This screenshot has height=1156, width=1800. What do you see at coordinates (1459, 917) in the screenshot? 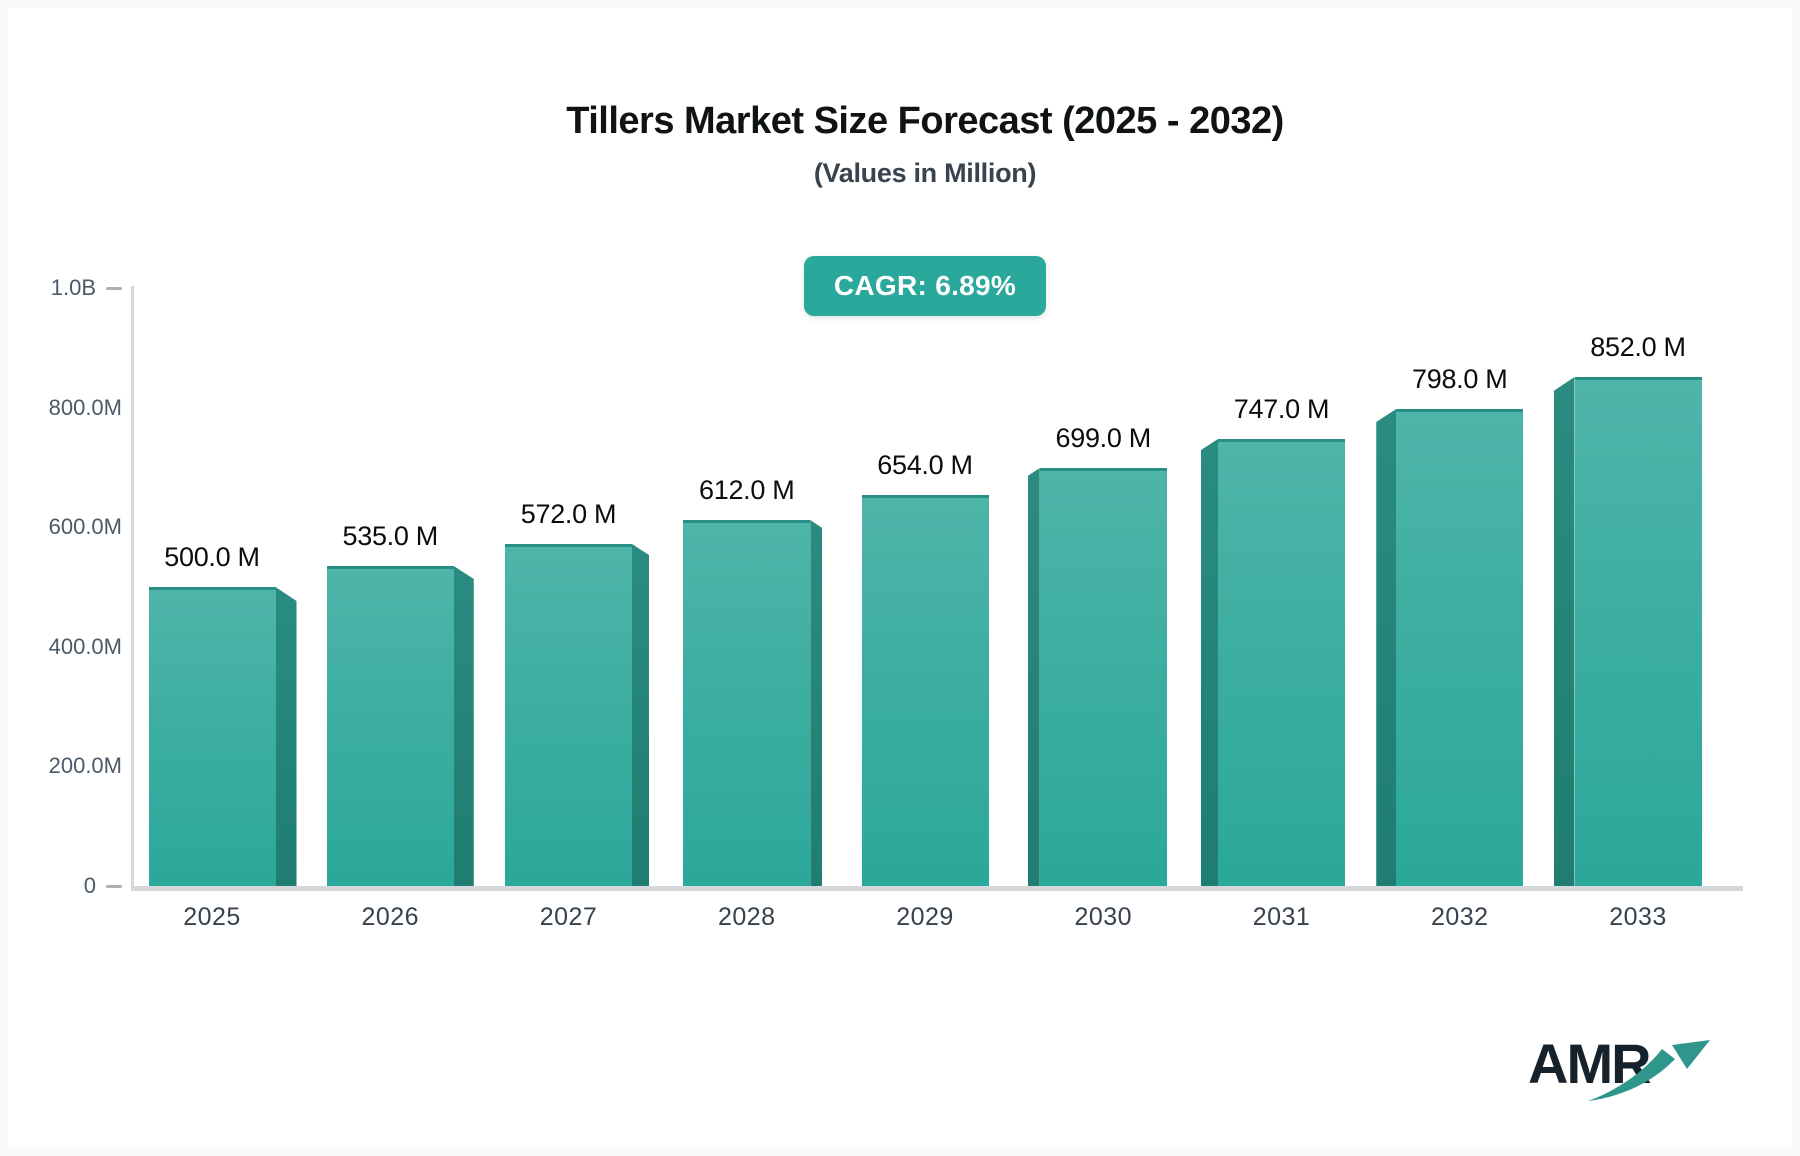
I see `x-axis-label: 2032` at bounding box center [1459, 917].